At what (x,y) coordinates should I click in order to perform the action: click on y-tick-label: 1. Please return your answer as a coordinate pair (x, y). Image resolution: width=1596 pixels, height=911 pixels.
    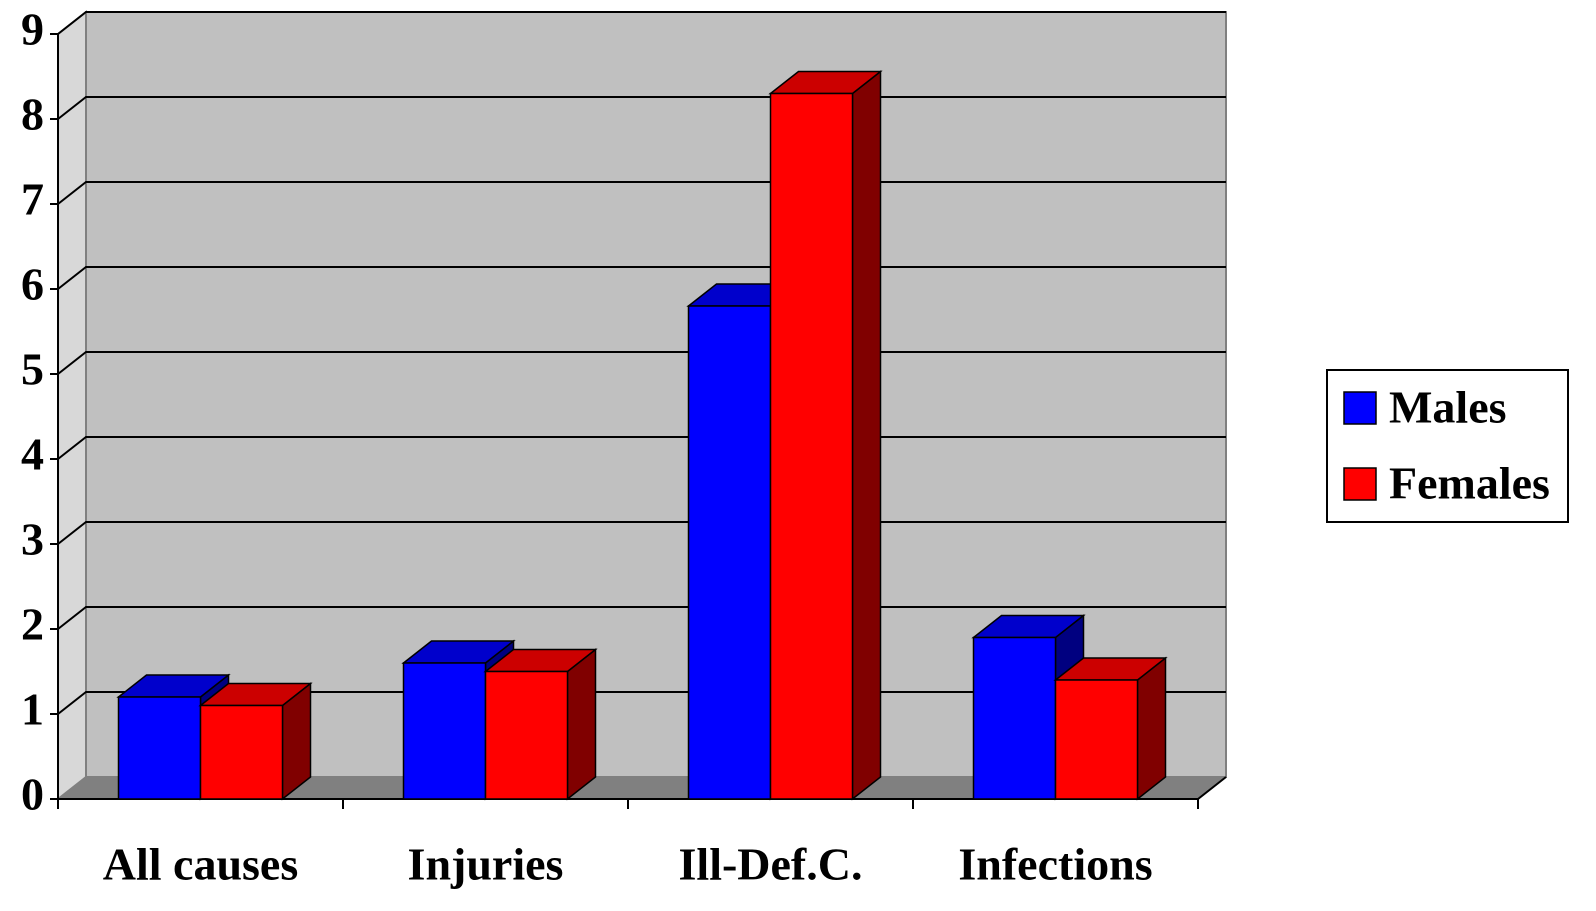
    Looking at the image, I should click on (32, 709).